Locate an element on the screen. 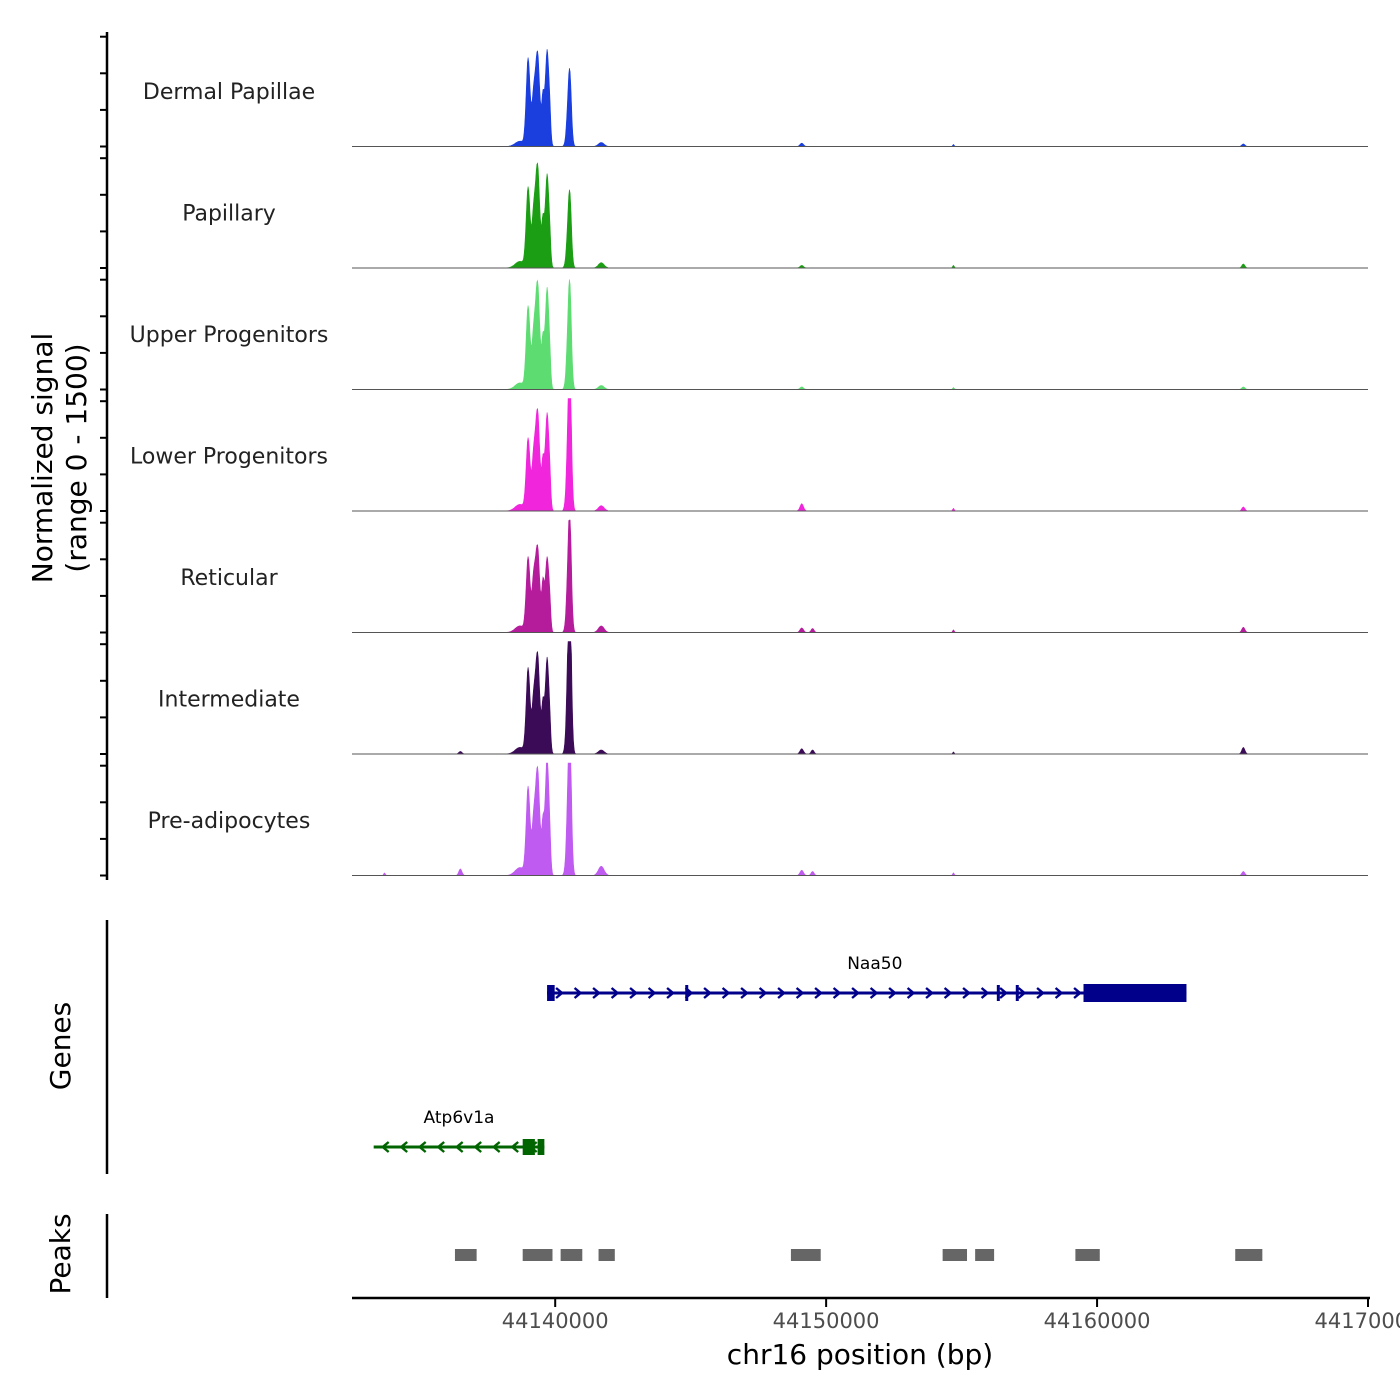  track-lower-progenitors: Lower Progenitors is located at coordinates (749, 455).